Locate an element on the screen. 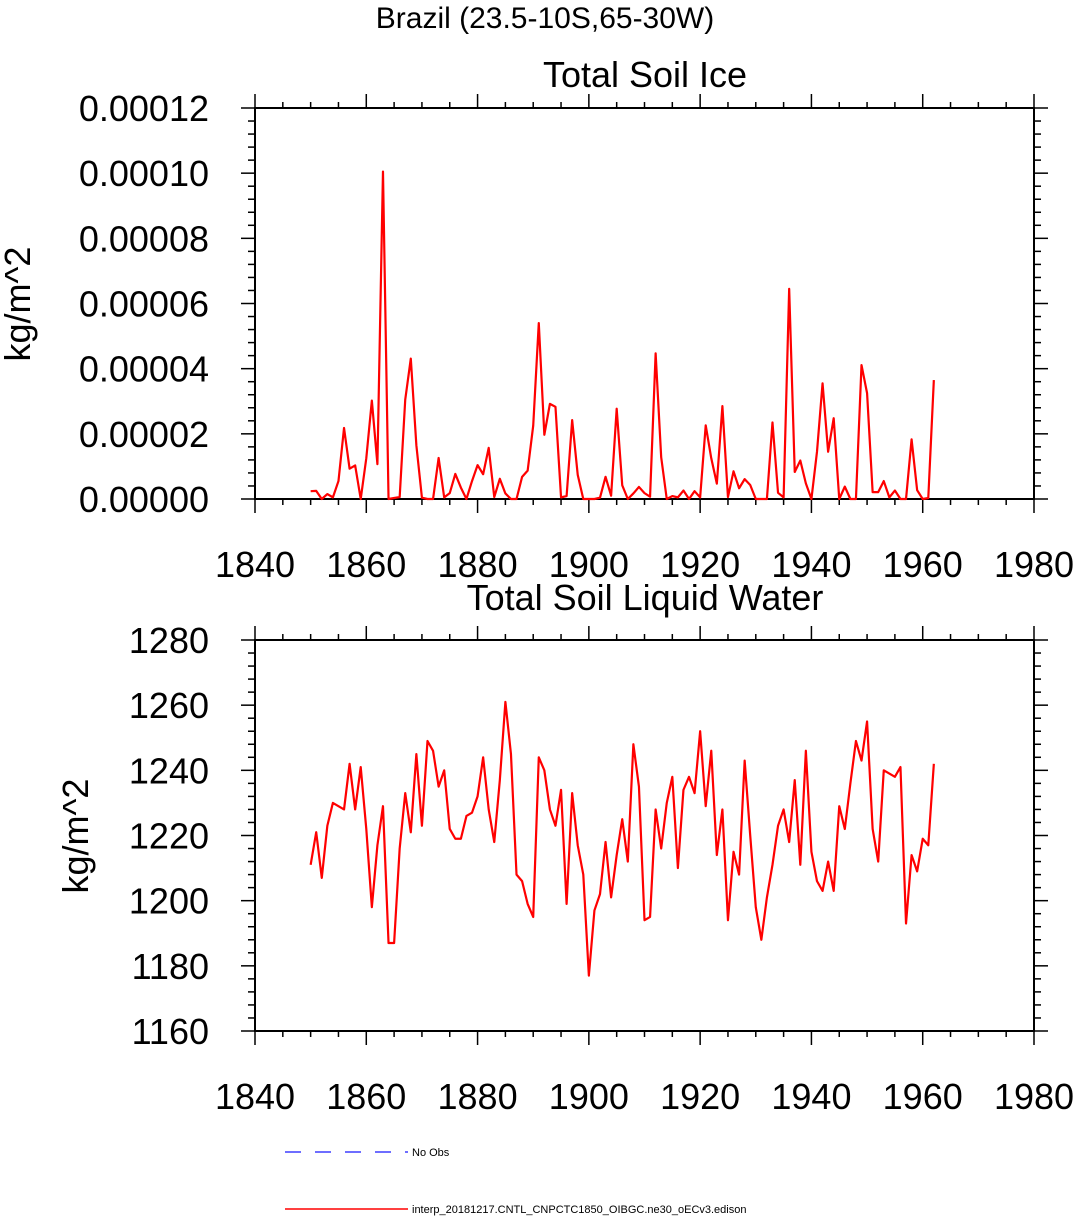  soil-liquid-water-xtick-label: 1860 is located at coordinates (366, 1096).